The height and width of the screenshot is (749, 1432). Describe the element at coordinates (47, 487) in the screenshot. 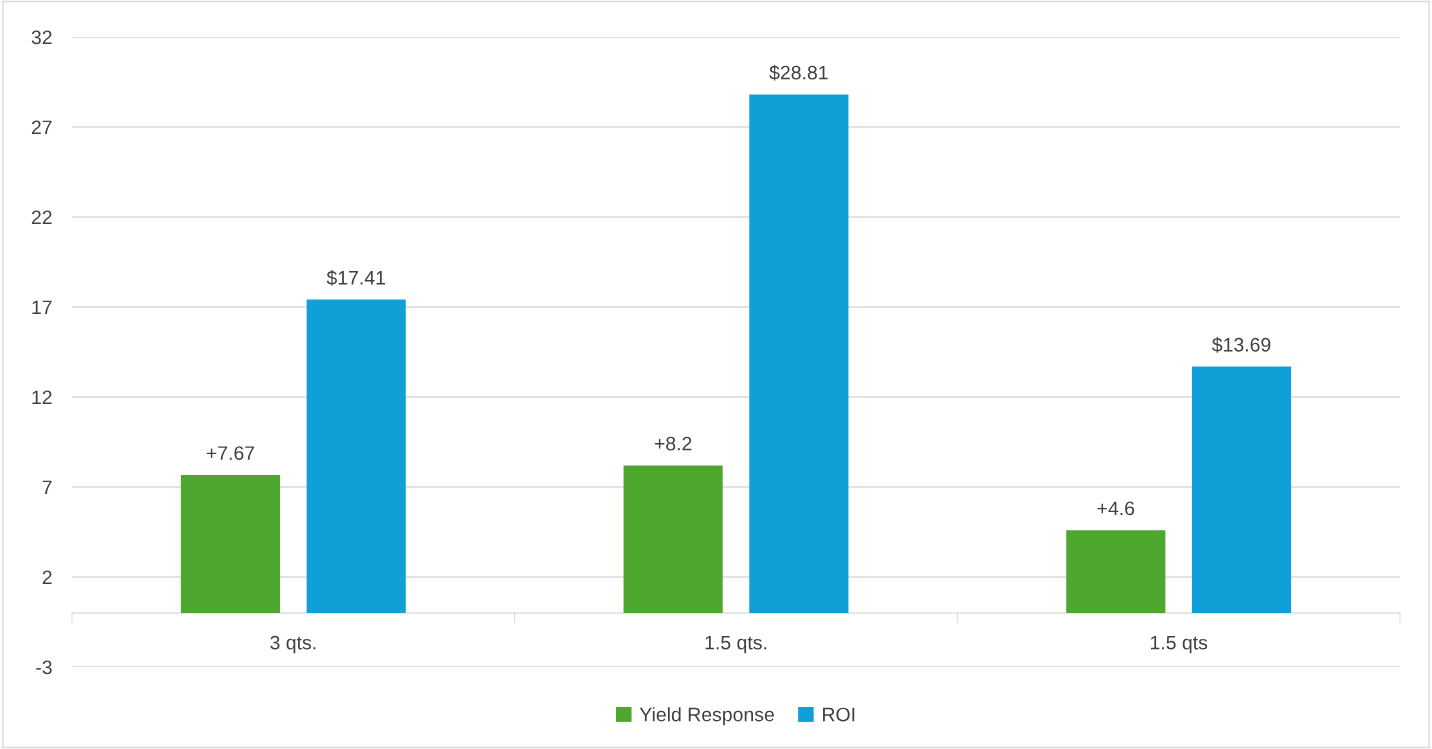

I see `y-tick-label: 7` at that location.